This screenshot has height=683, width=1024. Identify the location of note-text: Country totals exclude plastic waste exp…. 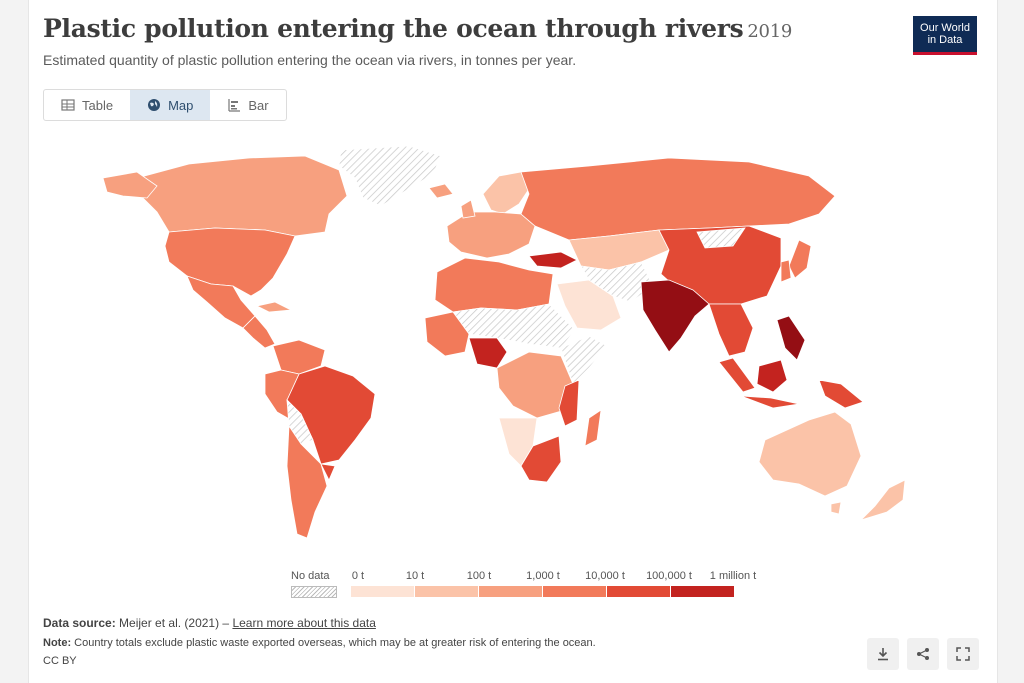
(335, 643).